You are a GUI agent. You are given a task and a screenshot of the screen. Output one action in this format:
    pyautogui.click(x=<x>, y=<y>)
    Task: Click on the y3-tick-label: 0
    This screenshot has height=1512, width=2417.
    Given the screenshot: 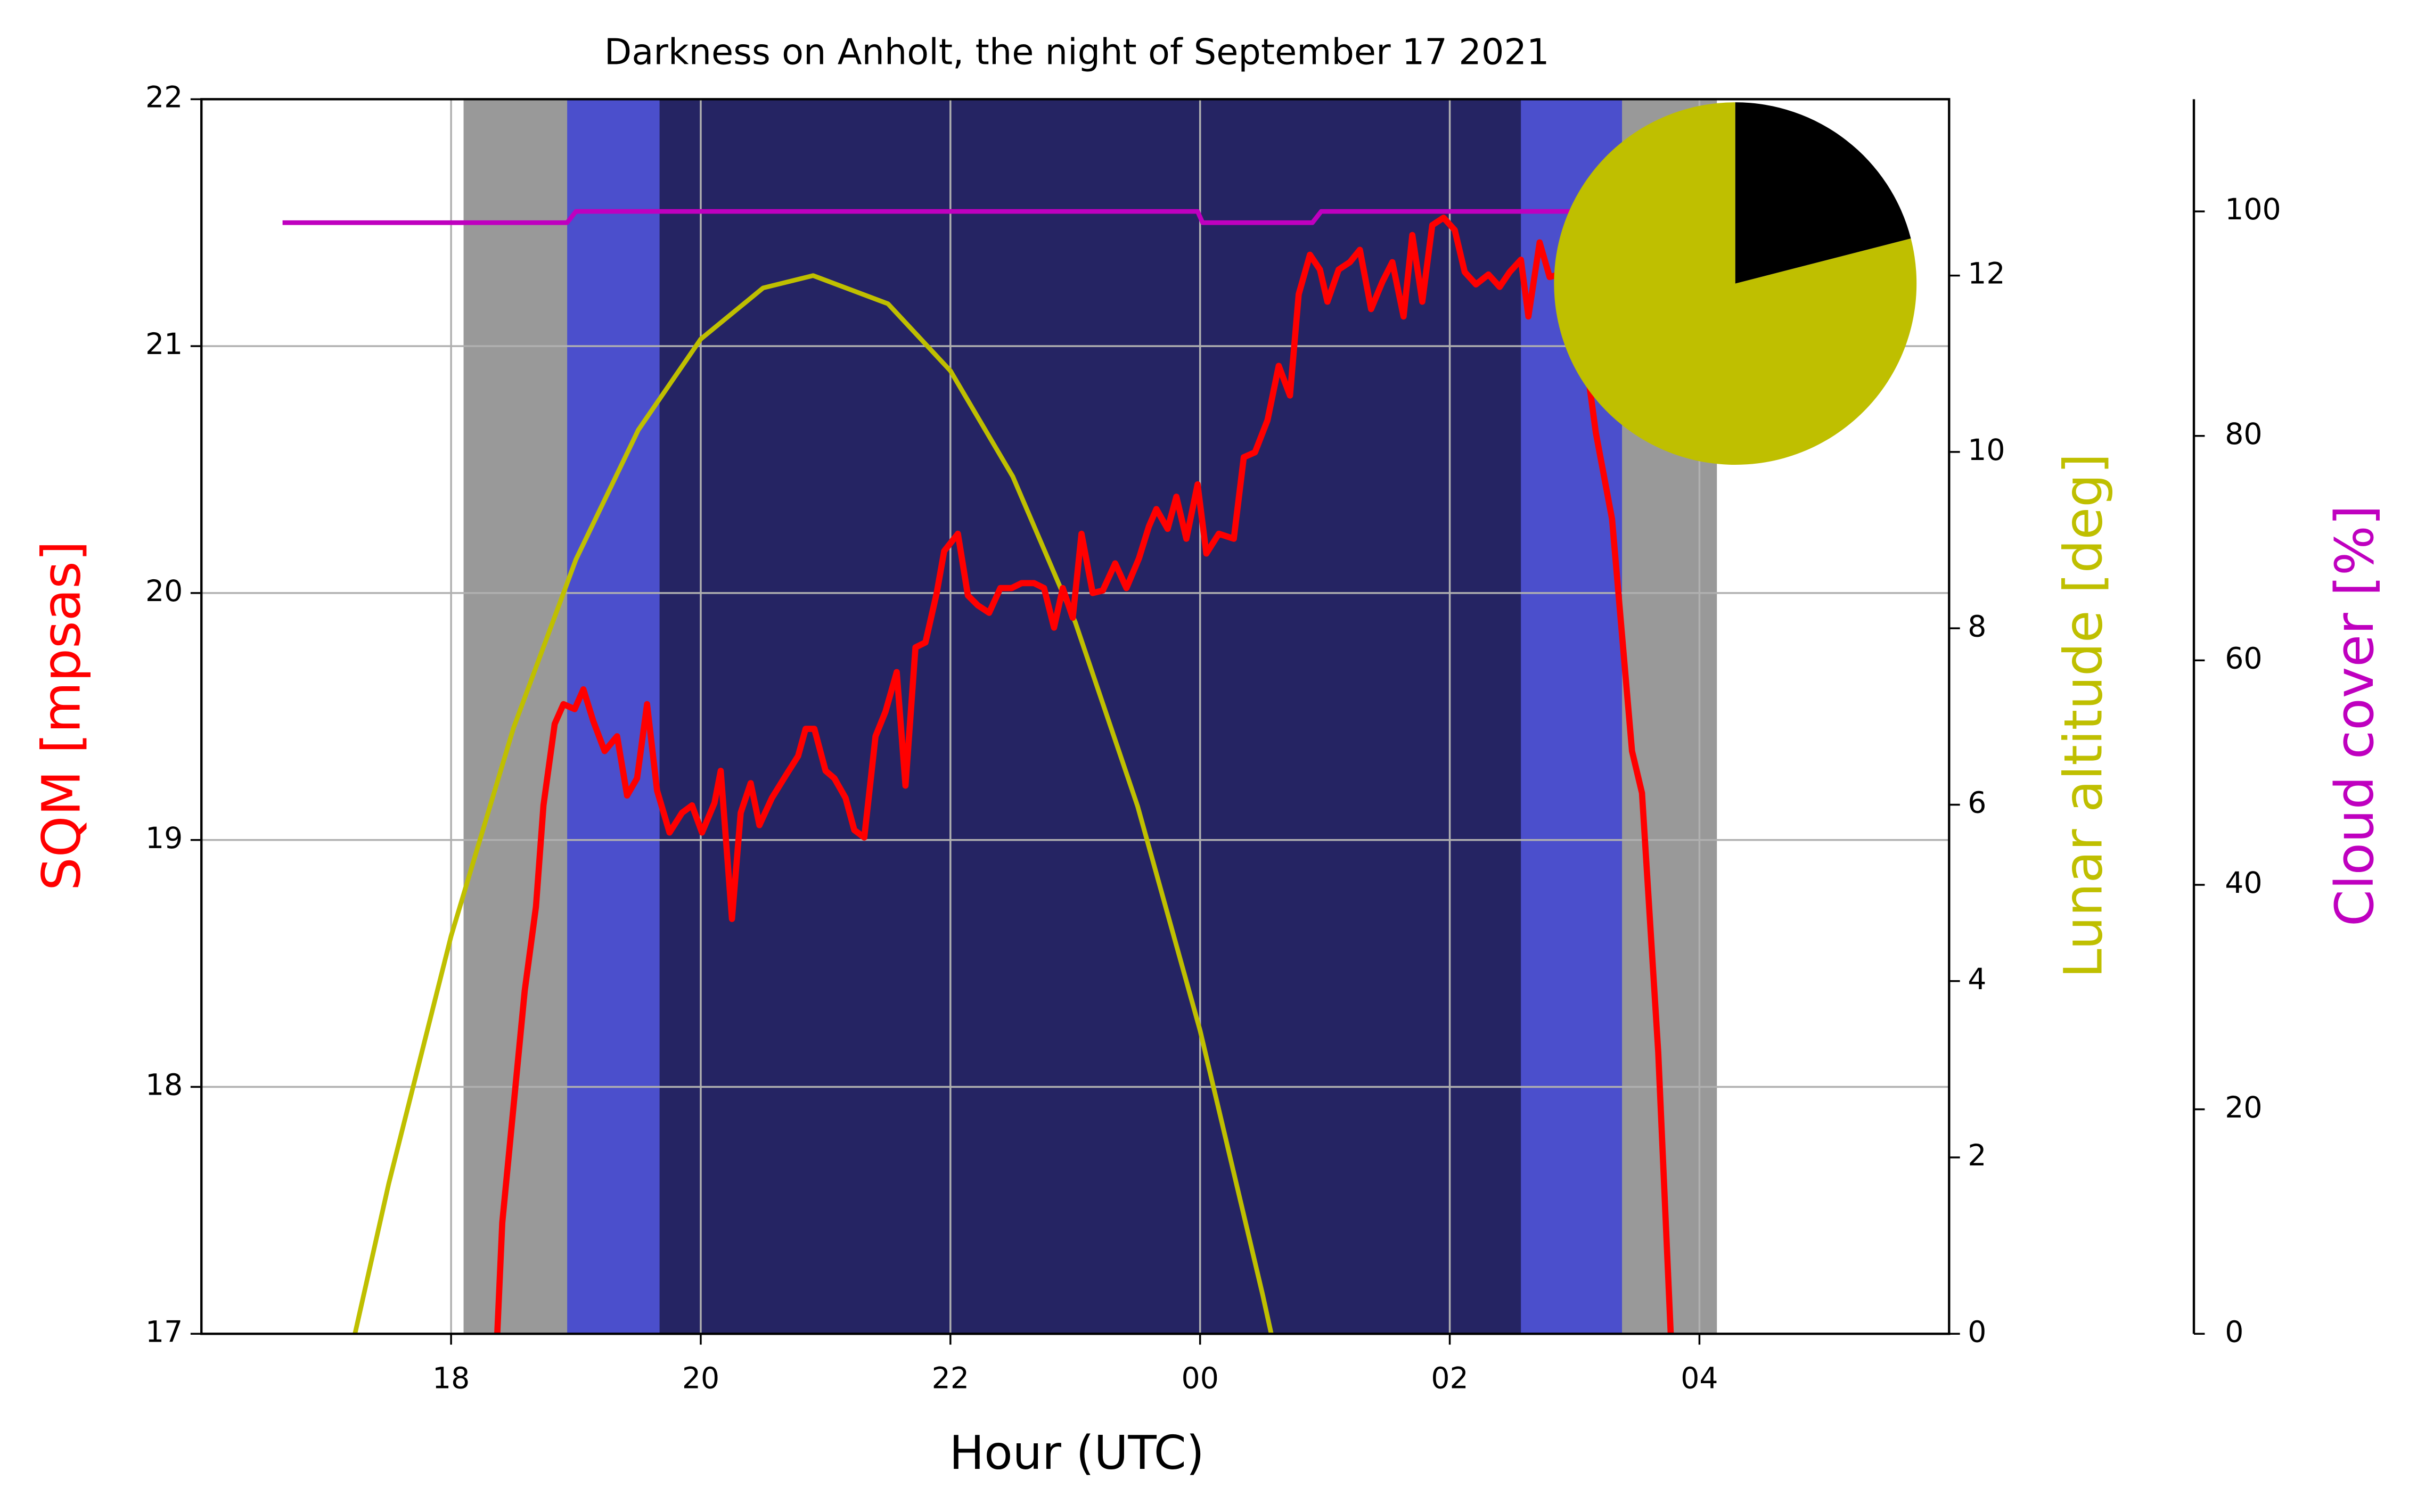 What is the action you would take?
    pyautogui.click(x=2234, y=1332)
    